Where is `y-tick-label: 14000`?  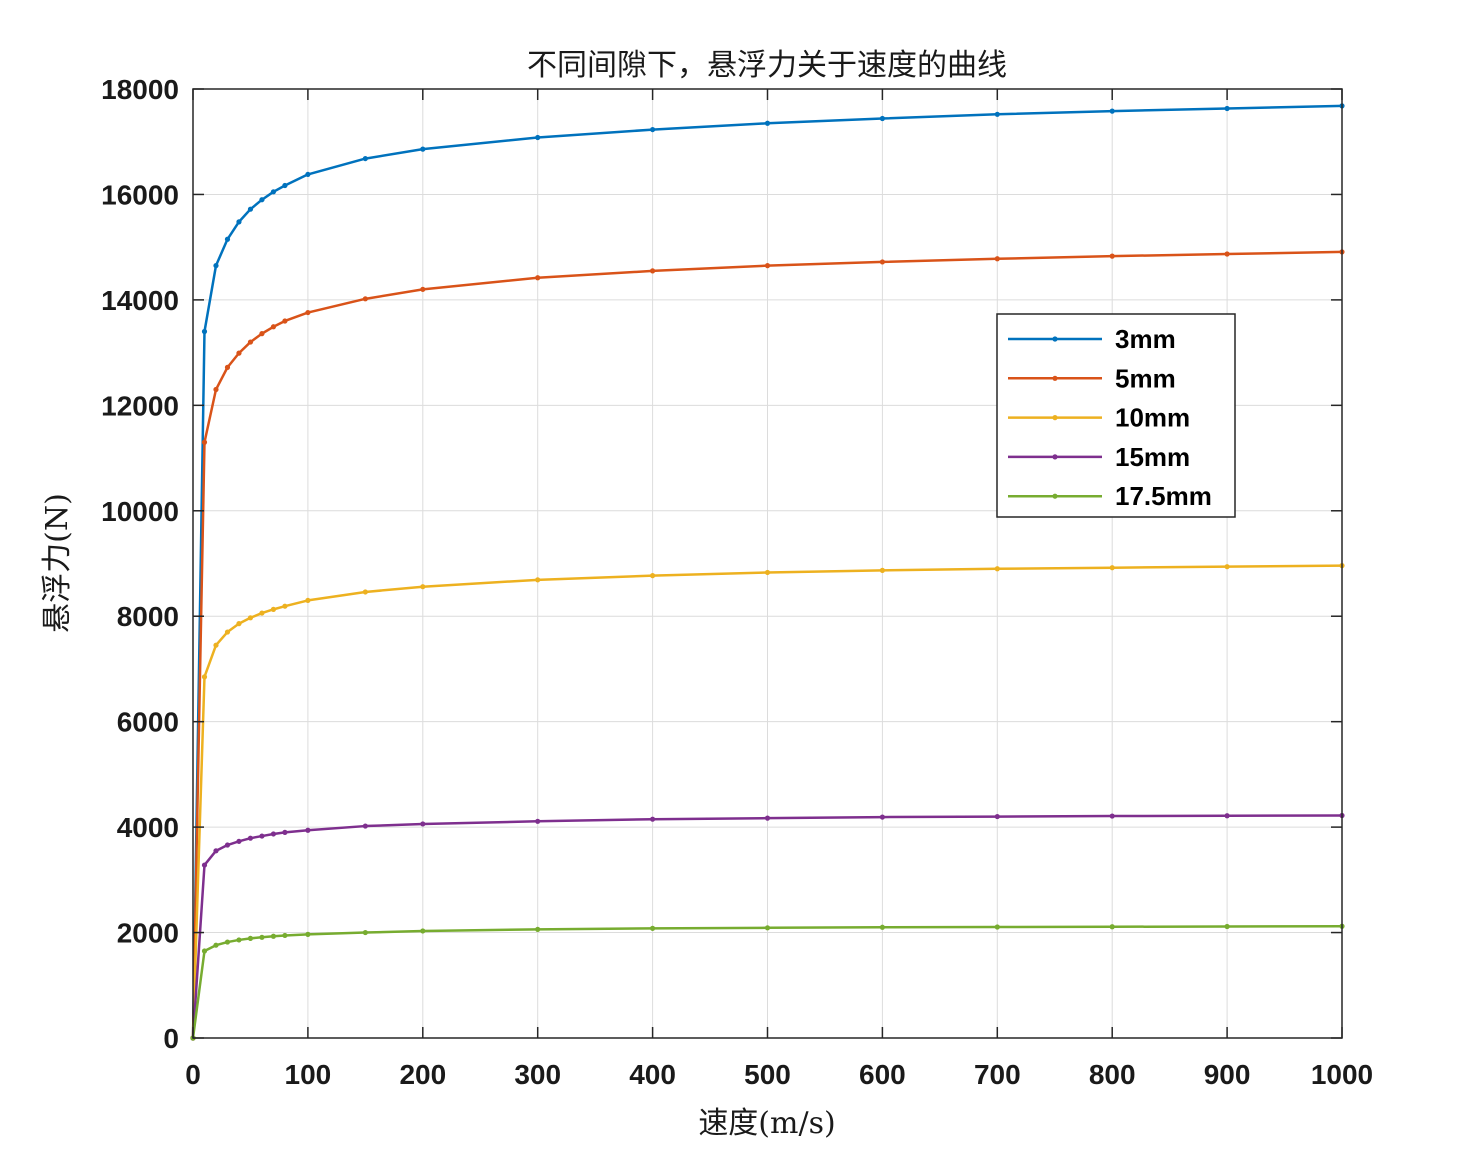 y-tick-label: 14000 is located at coordinates (140, 300).